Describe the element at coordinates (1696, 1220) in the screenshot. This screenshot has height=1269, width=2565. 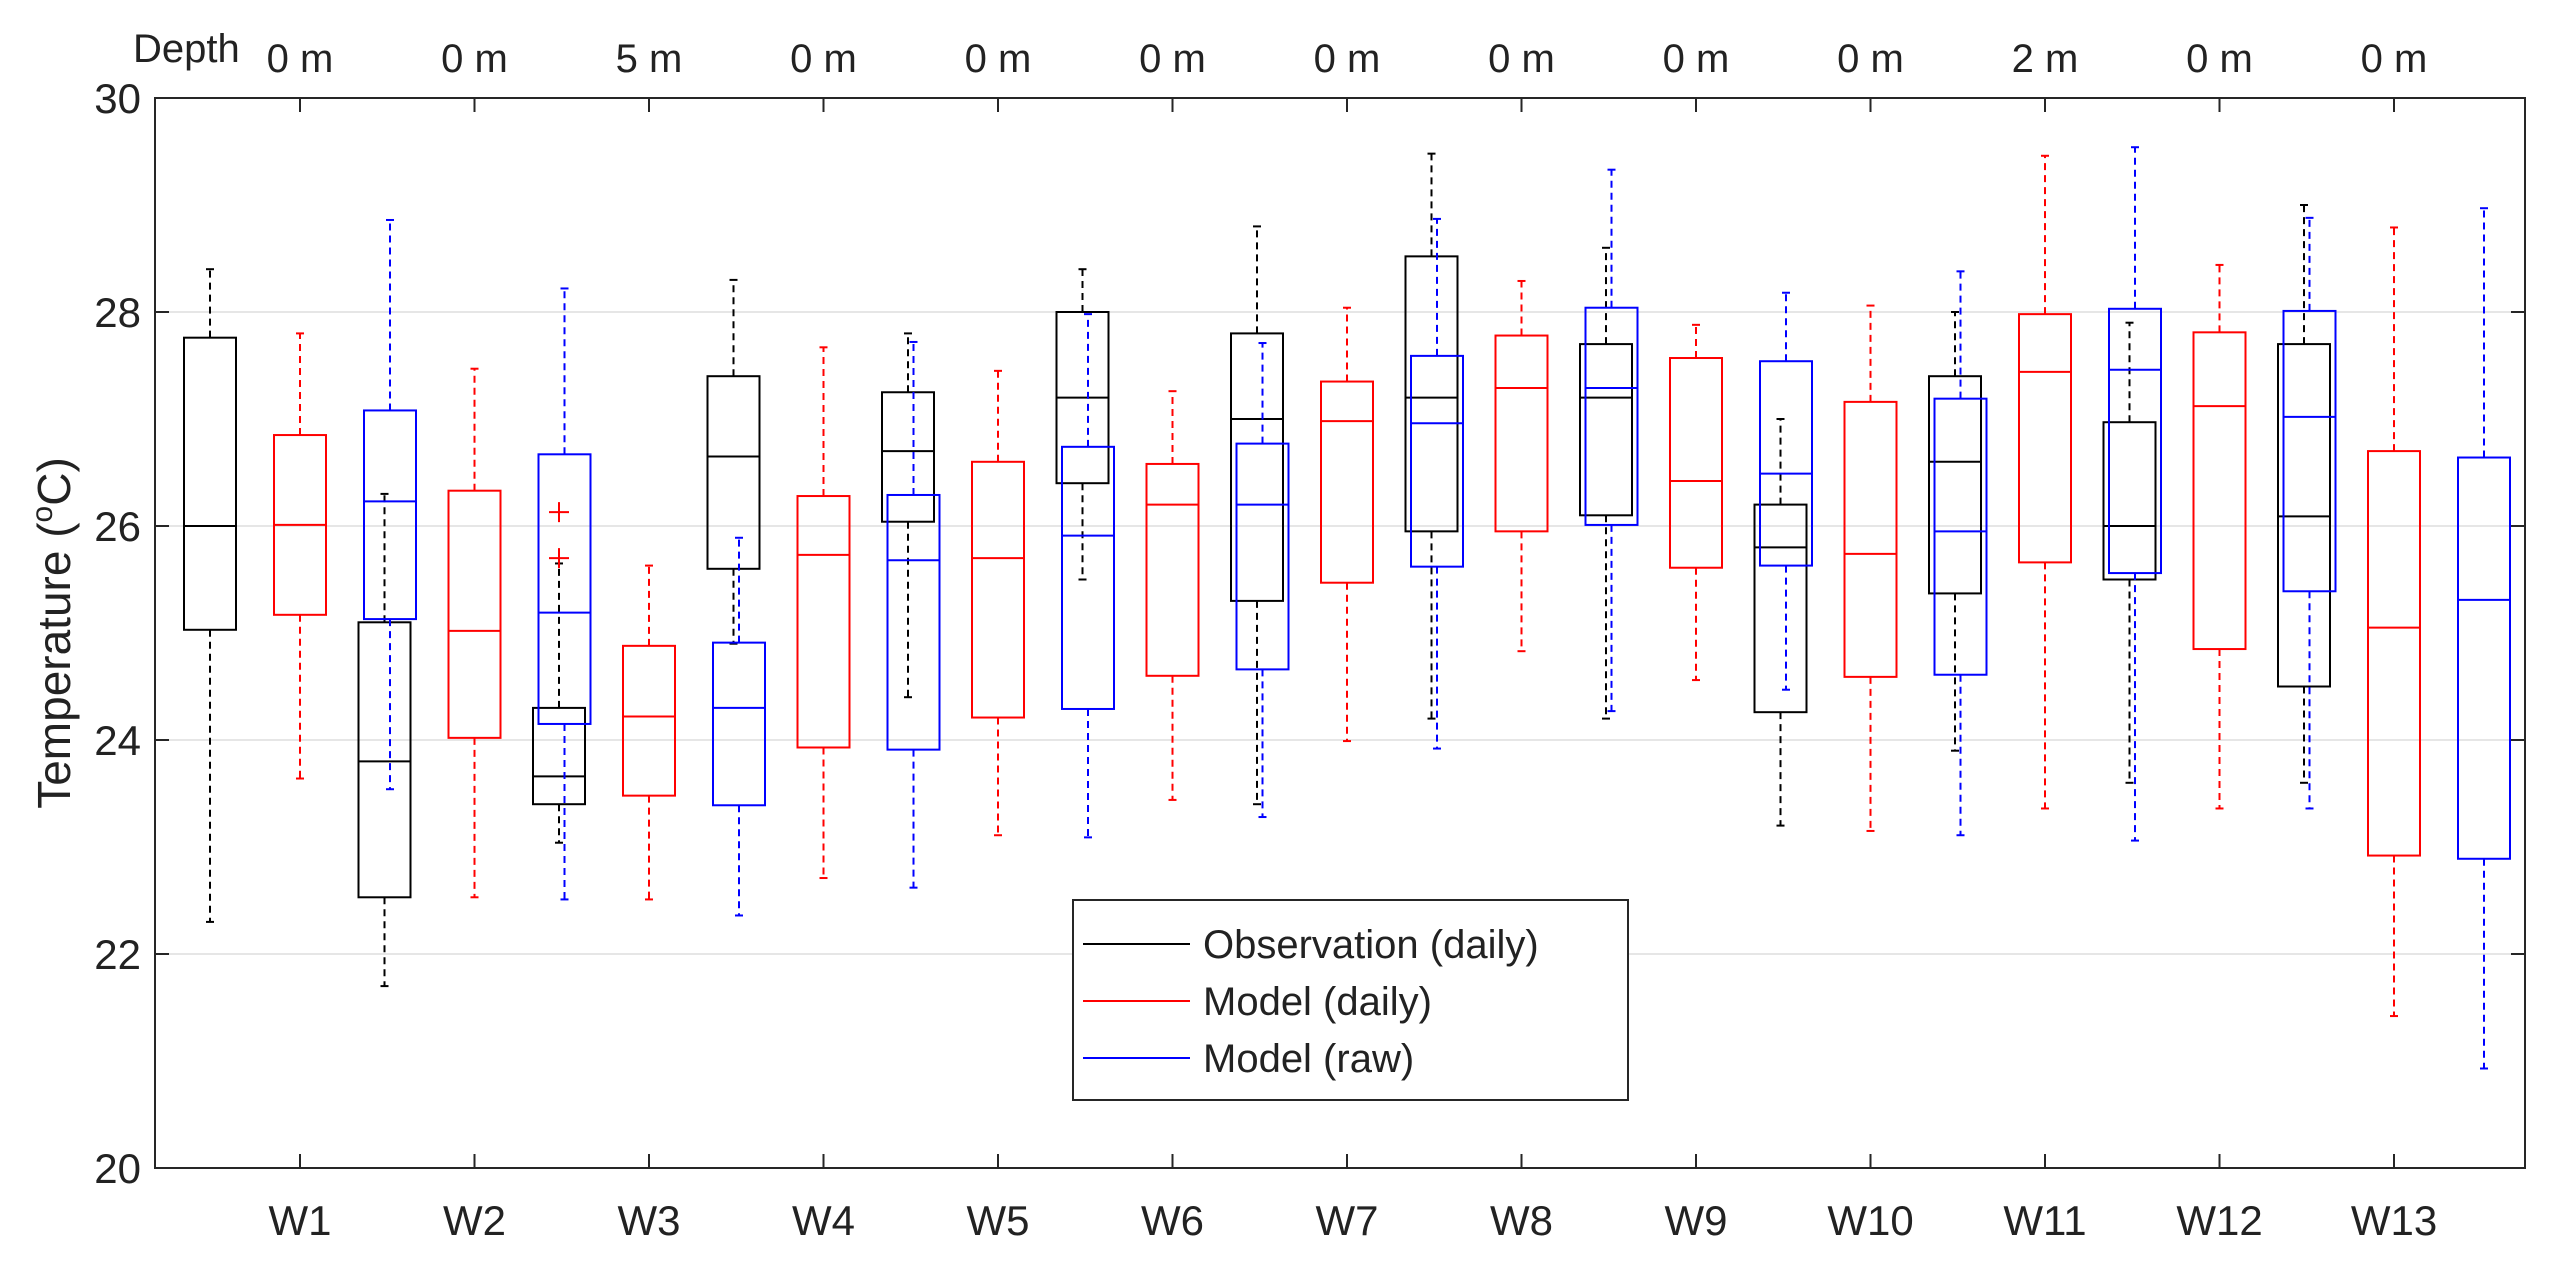
I see `x-tick-label-w9: W9` at that location.